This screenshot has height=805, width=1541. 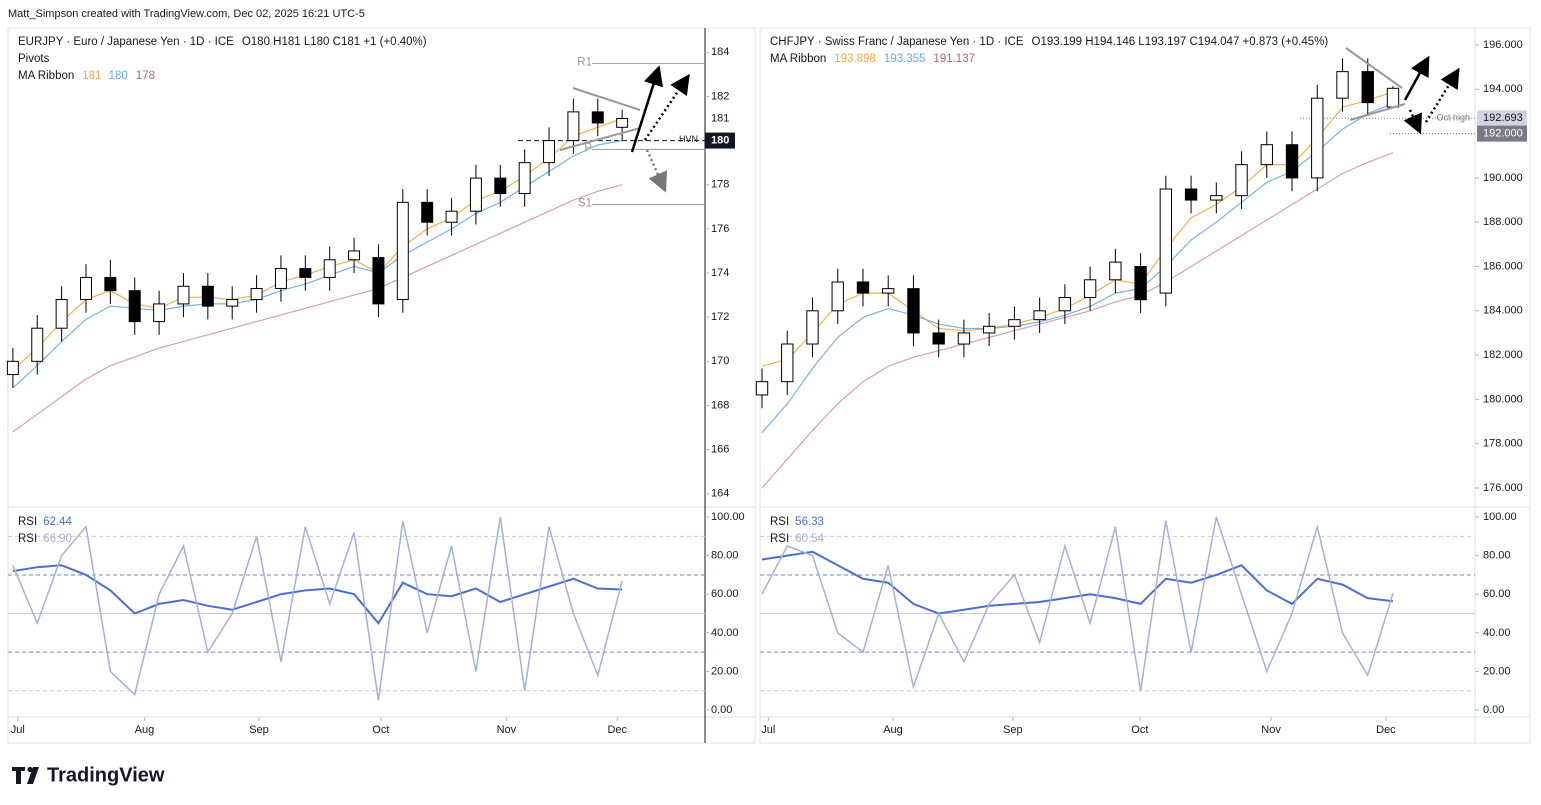 What do you see at coordinates (725, 633) in the screenshot?
I see `rsi-y-tick-label: 40.00` at bounding box center [725, 633].